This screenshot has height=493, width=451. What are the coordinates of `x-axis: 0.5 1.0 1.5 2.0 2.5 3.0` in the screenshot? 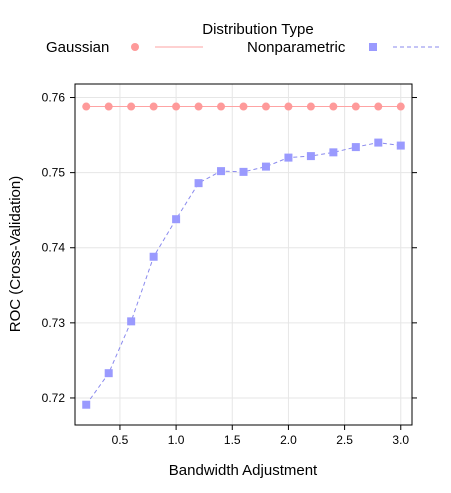 It's located at (260, 436).